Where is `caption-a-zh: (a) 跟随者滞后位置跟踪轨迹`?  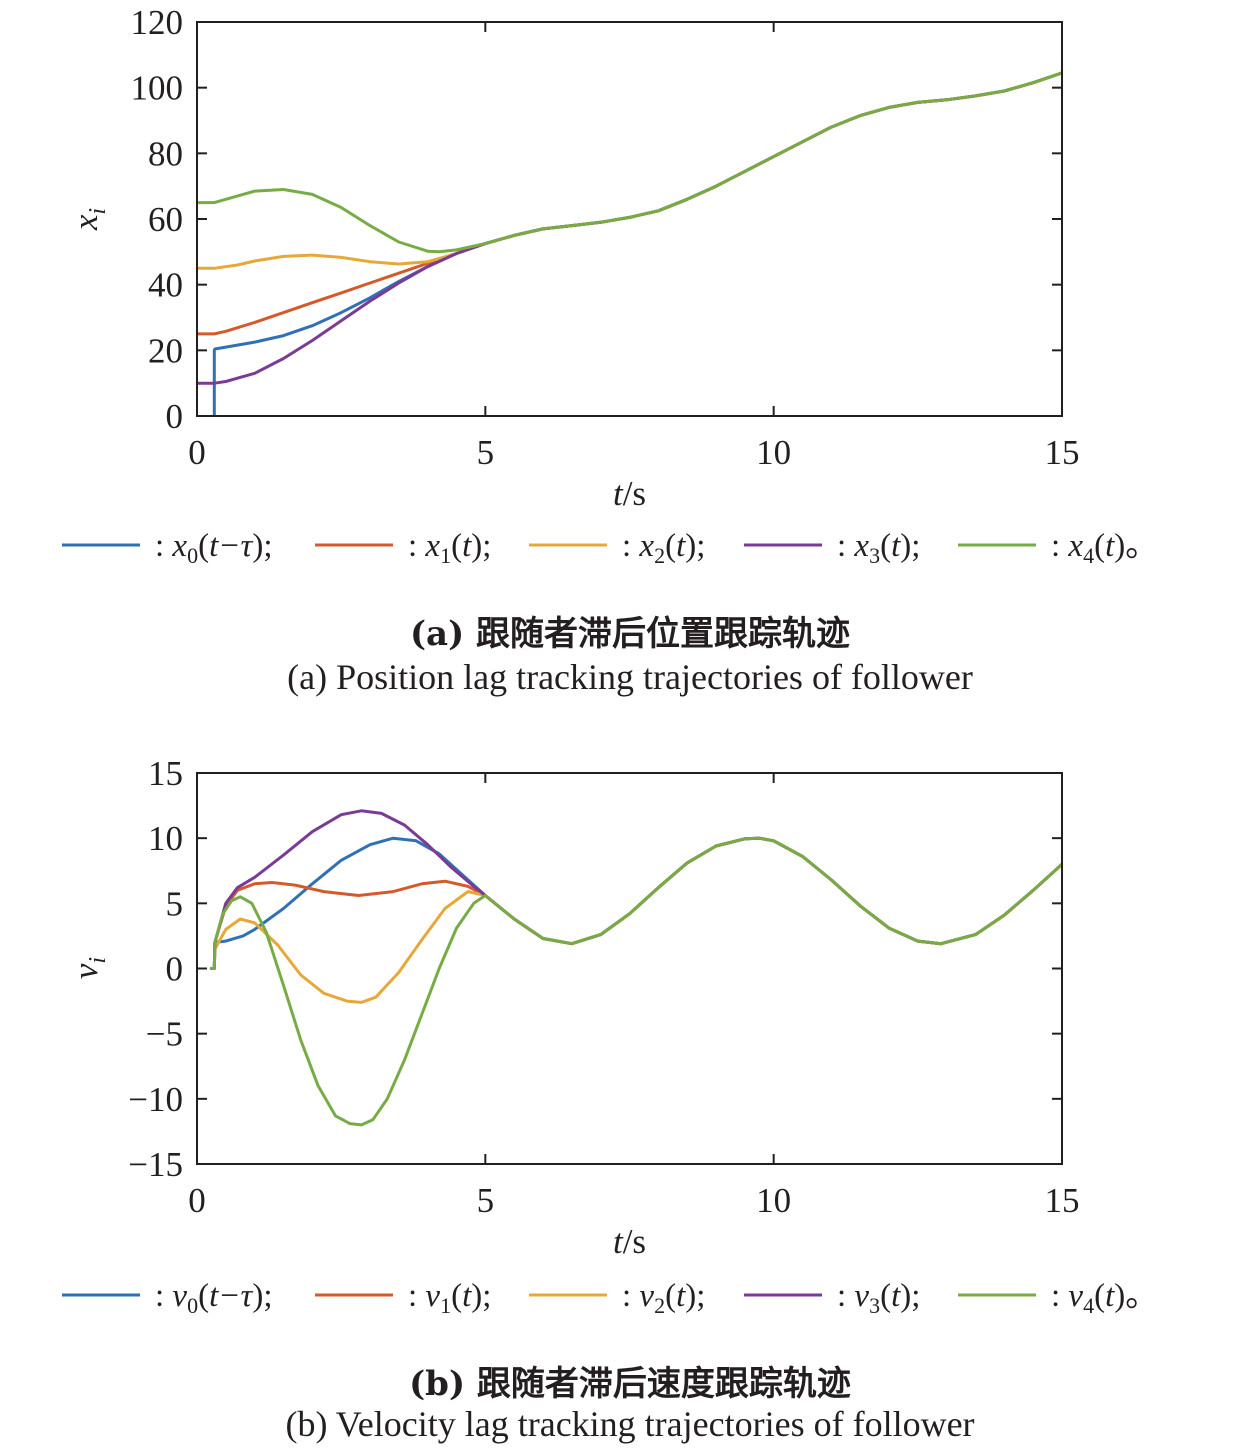
caption-a-zh: (a) 跟随者滞后位置跟踪轨迹 is located at coordinates (630, 634).